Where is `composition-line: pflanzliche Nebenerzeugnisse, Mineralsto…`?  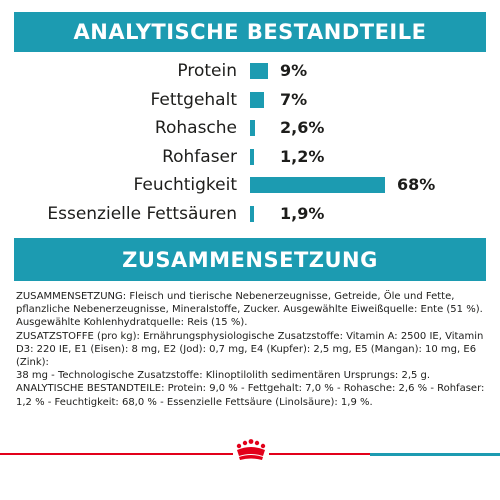
composition-line: pflanzliche Nebenerzeugnisse, Mineralsto… is located at coordinates (249, 310).